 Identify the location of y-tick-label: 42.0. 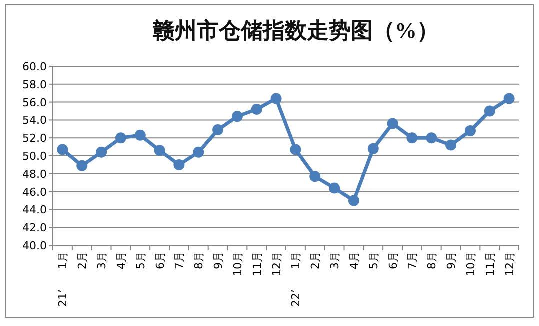
(34, 228).